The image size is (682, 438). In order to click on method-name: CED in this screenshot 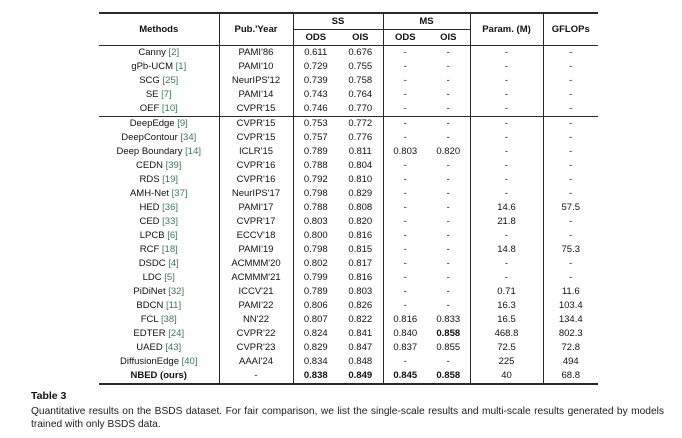, I will do `click(151, 221)`.